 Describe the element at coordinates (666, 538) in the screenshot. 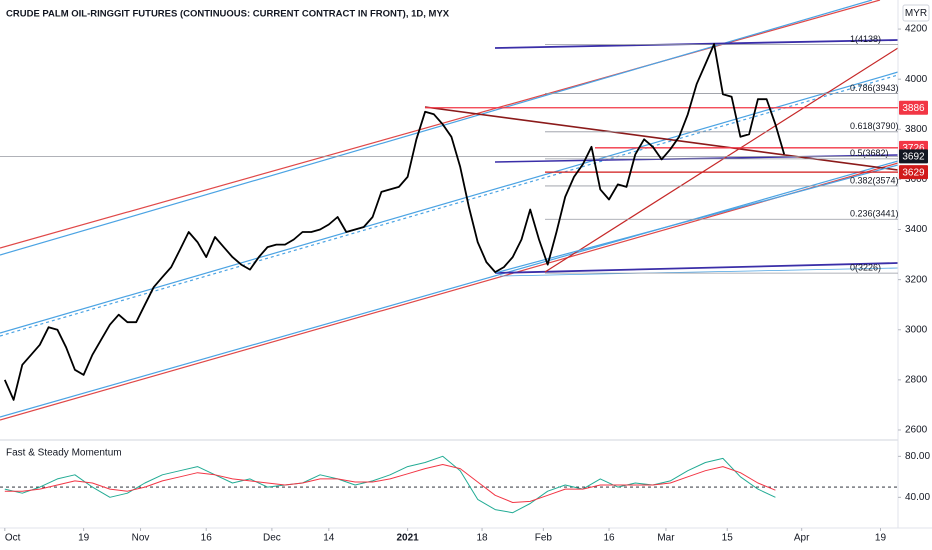

I see `x-tick-label: Mar` at that location.